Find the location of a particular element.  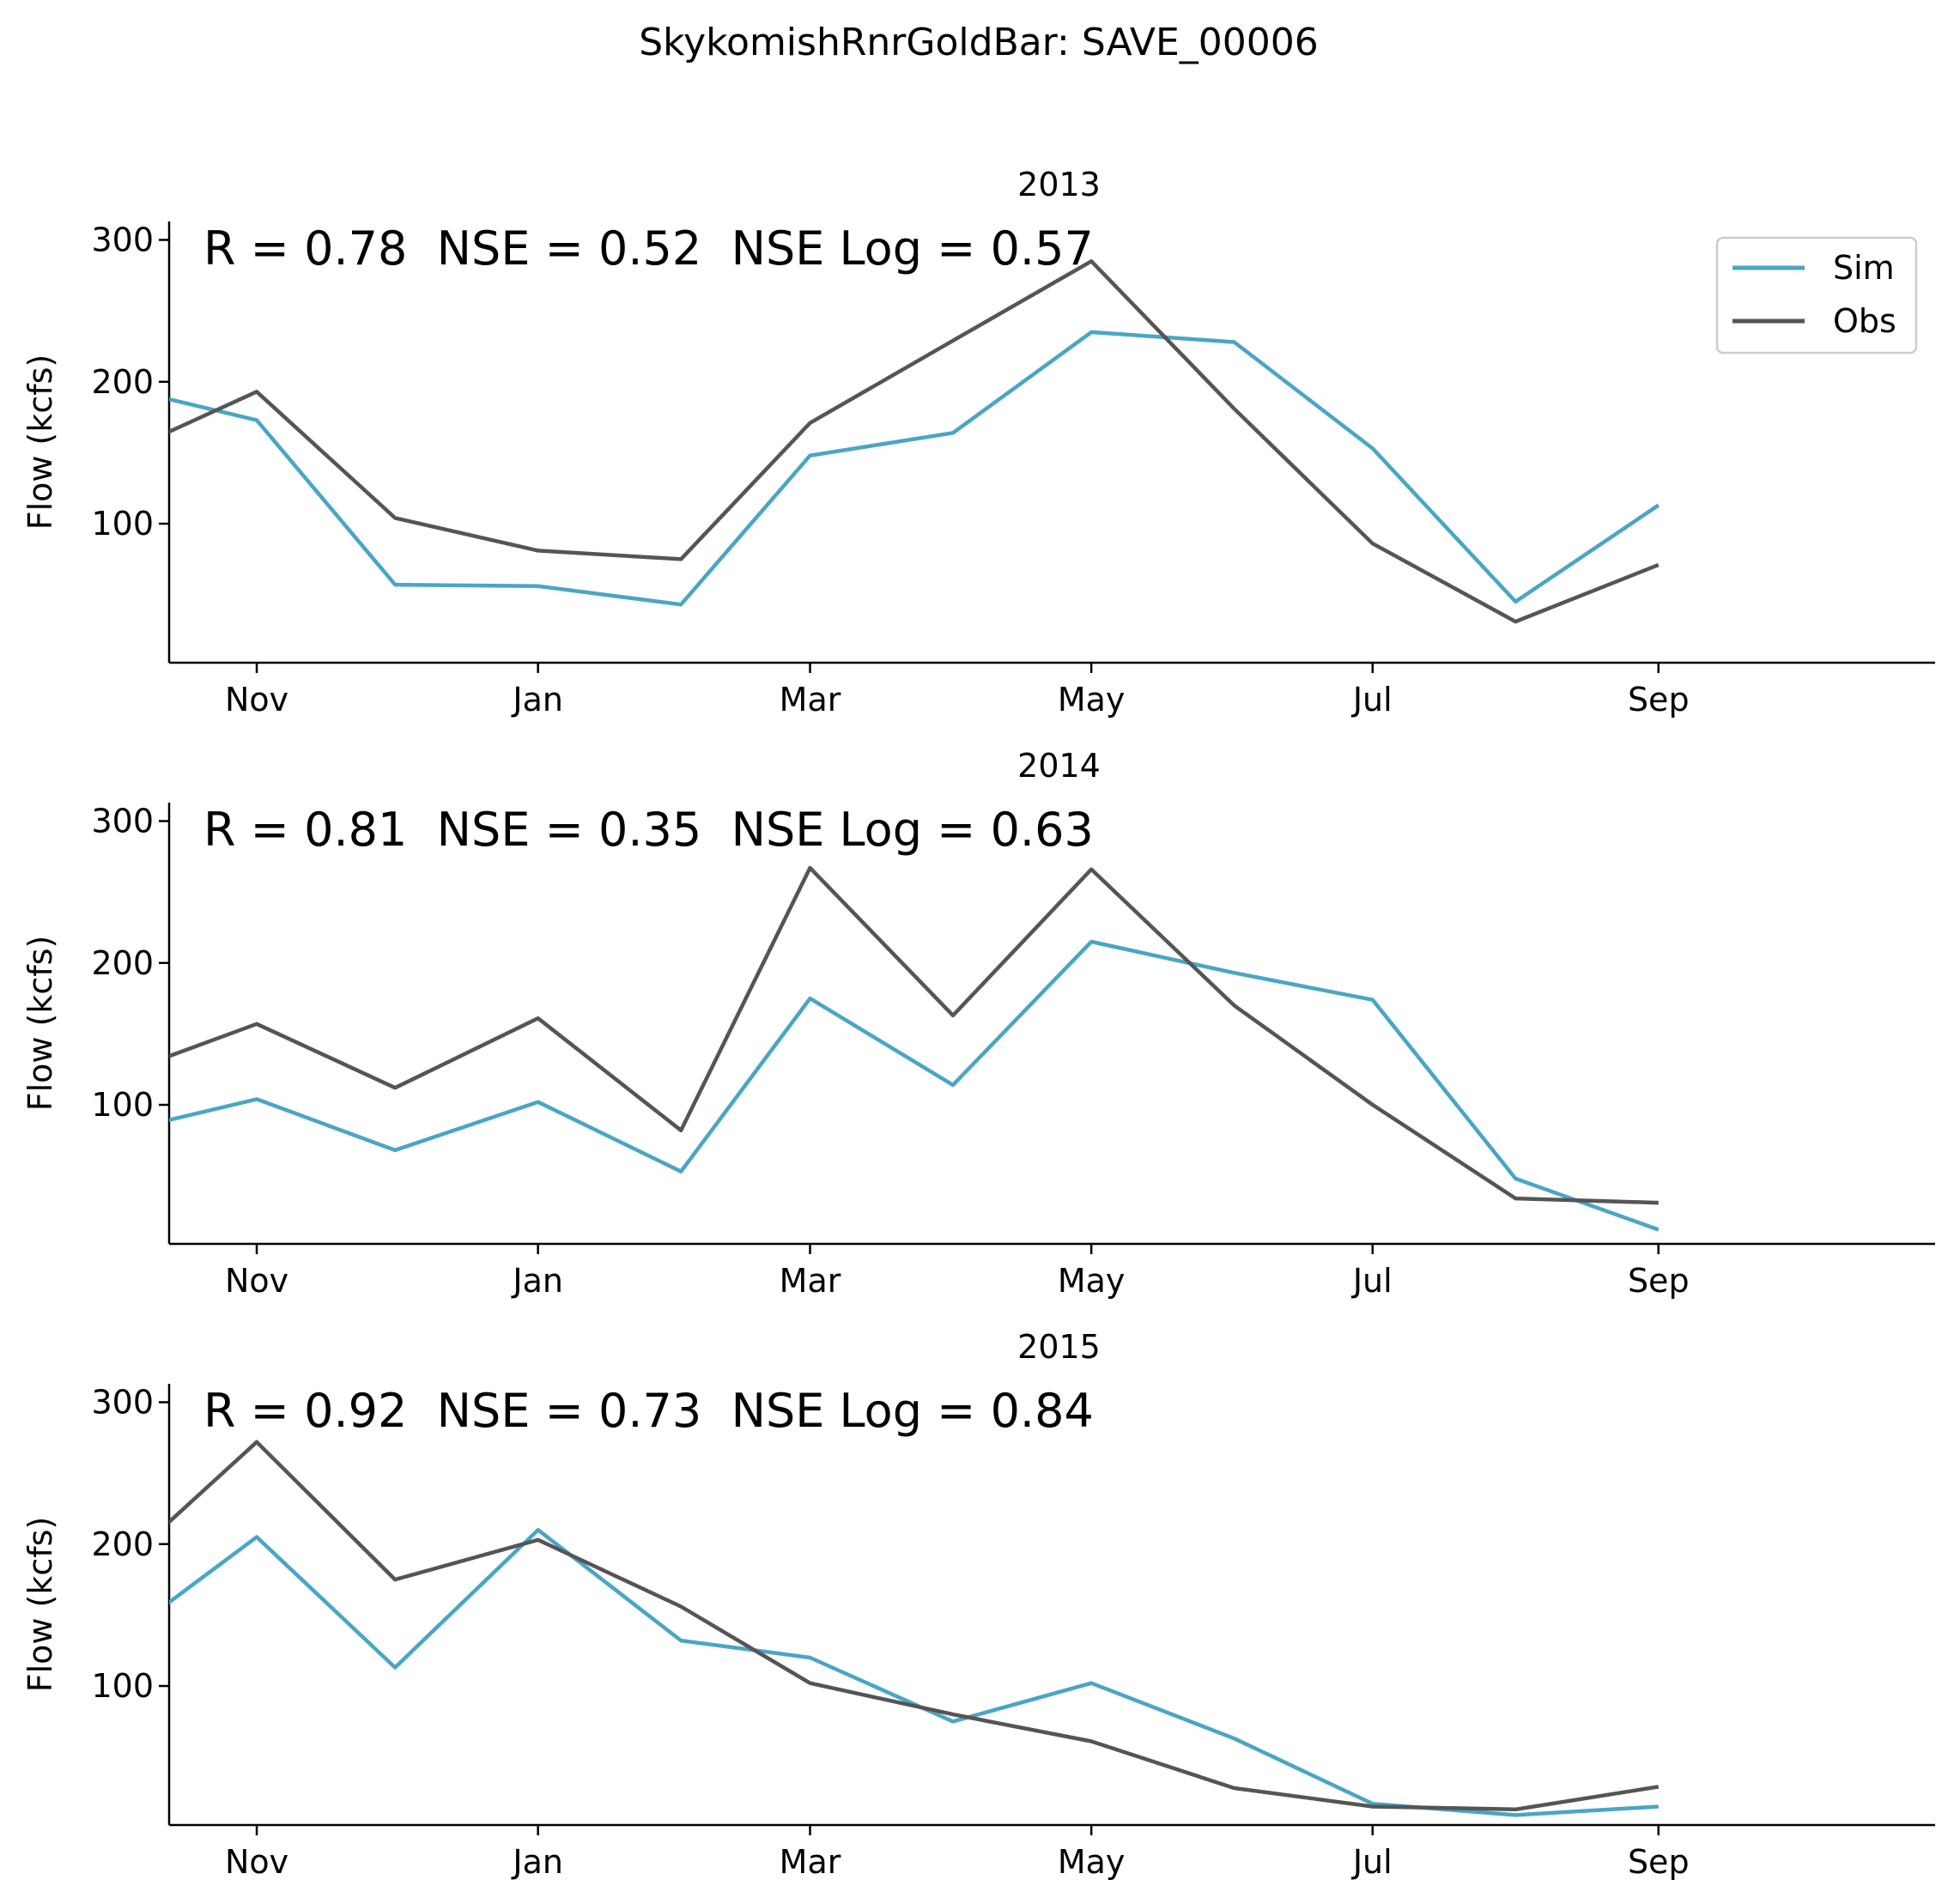

stats-annotation: R = 0.81 NSE = 0.35 NSE Log = 0.63 is located at coordinates (648, 830).